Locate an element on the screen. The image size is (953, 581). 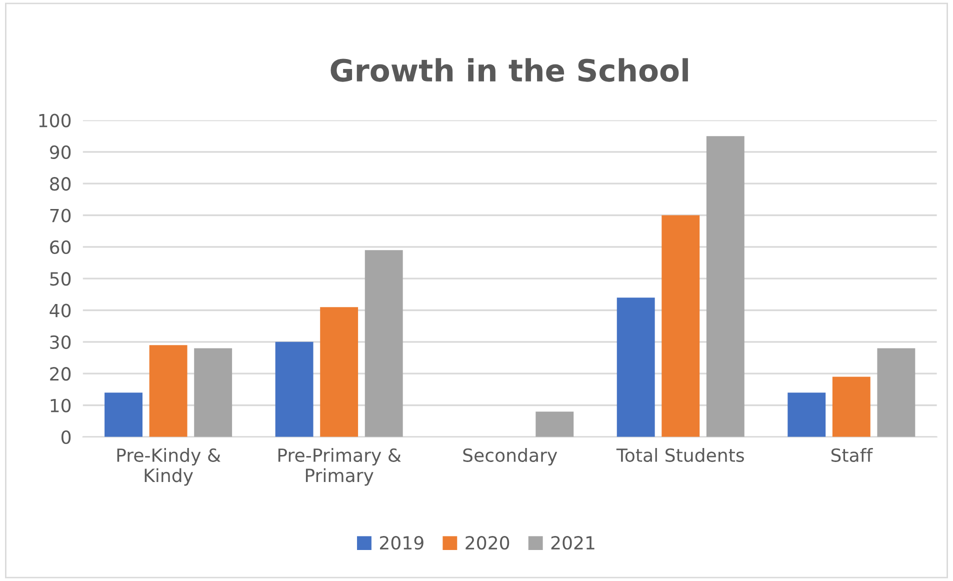
x-tick-label: Secondary is located at coordinates (510, 457).